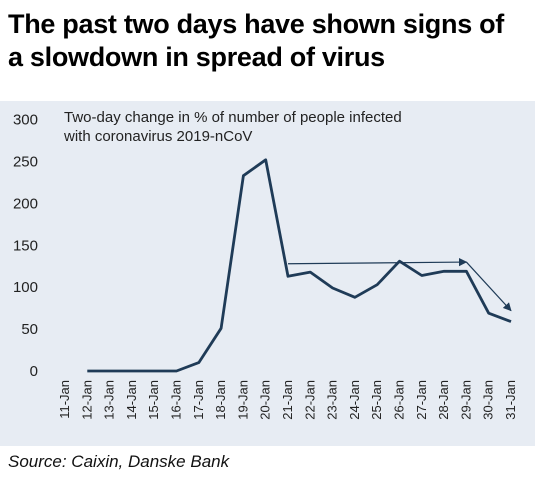  I want to click on y-tick-label: 150, so click(25, 245).